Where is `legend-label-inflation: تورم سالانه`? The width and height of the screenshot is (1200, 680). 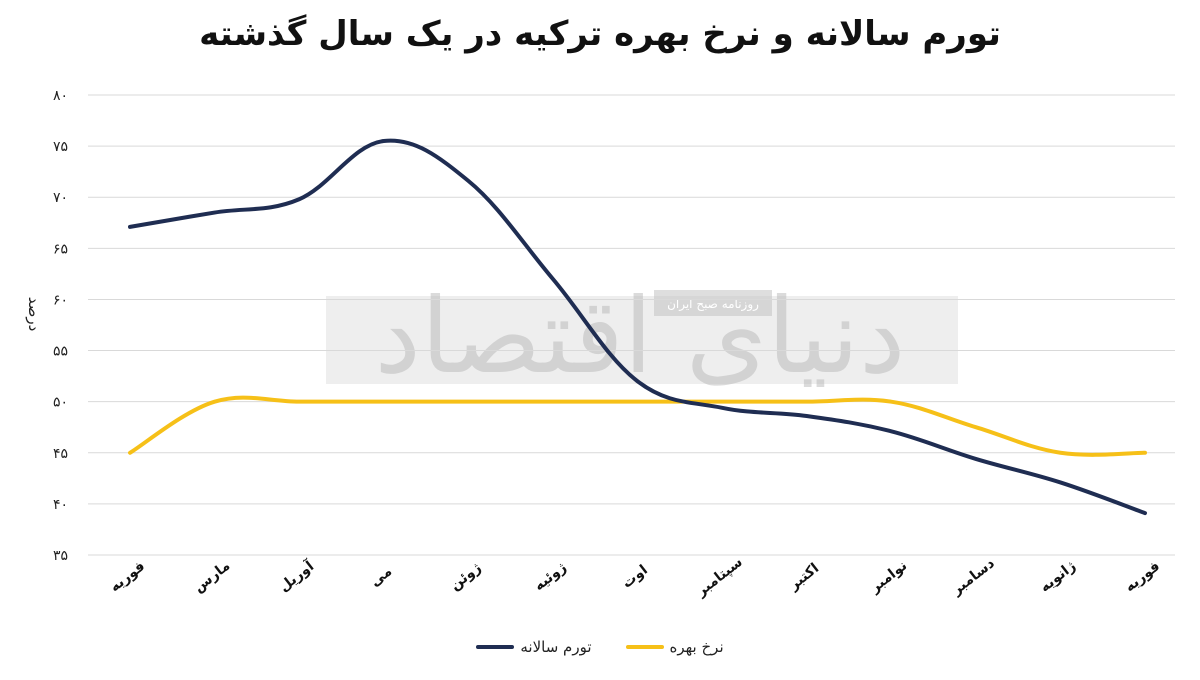 legend-label-inflation: تورم سالانه is located at coordinates (556, 647).